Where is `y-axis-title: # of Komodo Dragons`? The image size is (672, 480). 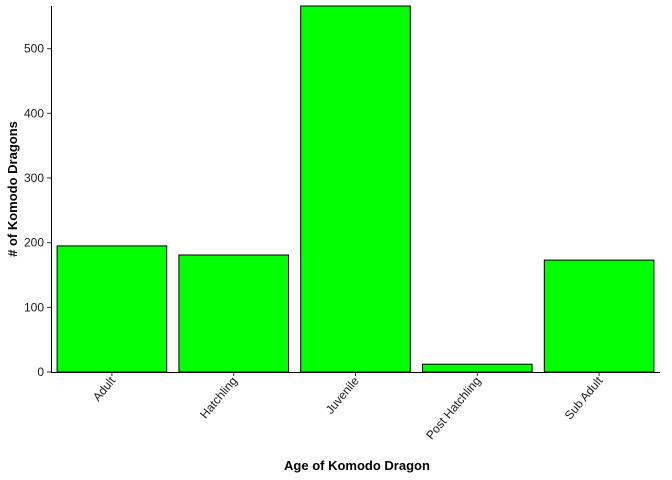 y-axis-title: # of Komodo Dragons is located at coordinates (12, 189).